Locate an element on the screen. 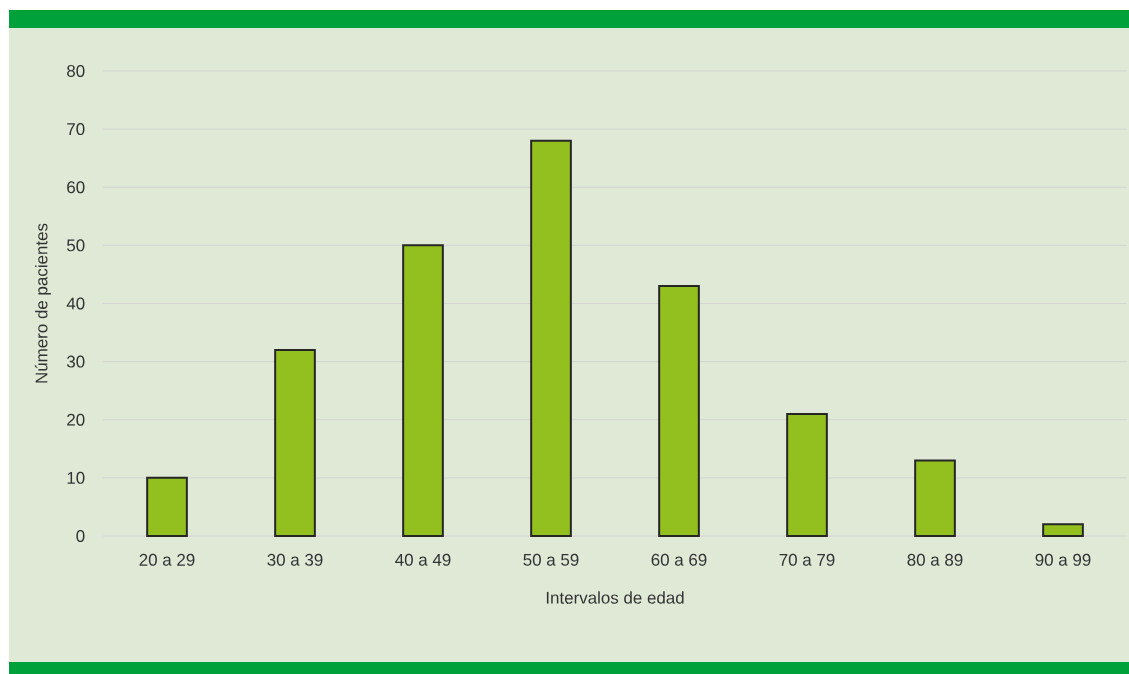 The width and height of the screenshot is (1129, 674). y-tick-label: 30 is located at coordinates (75, 361).